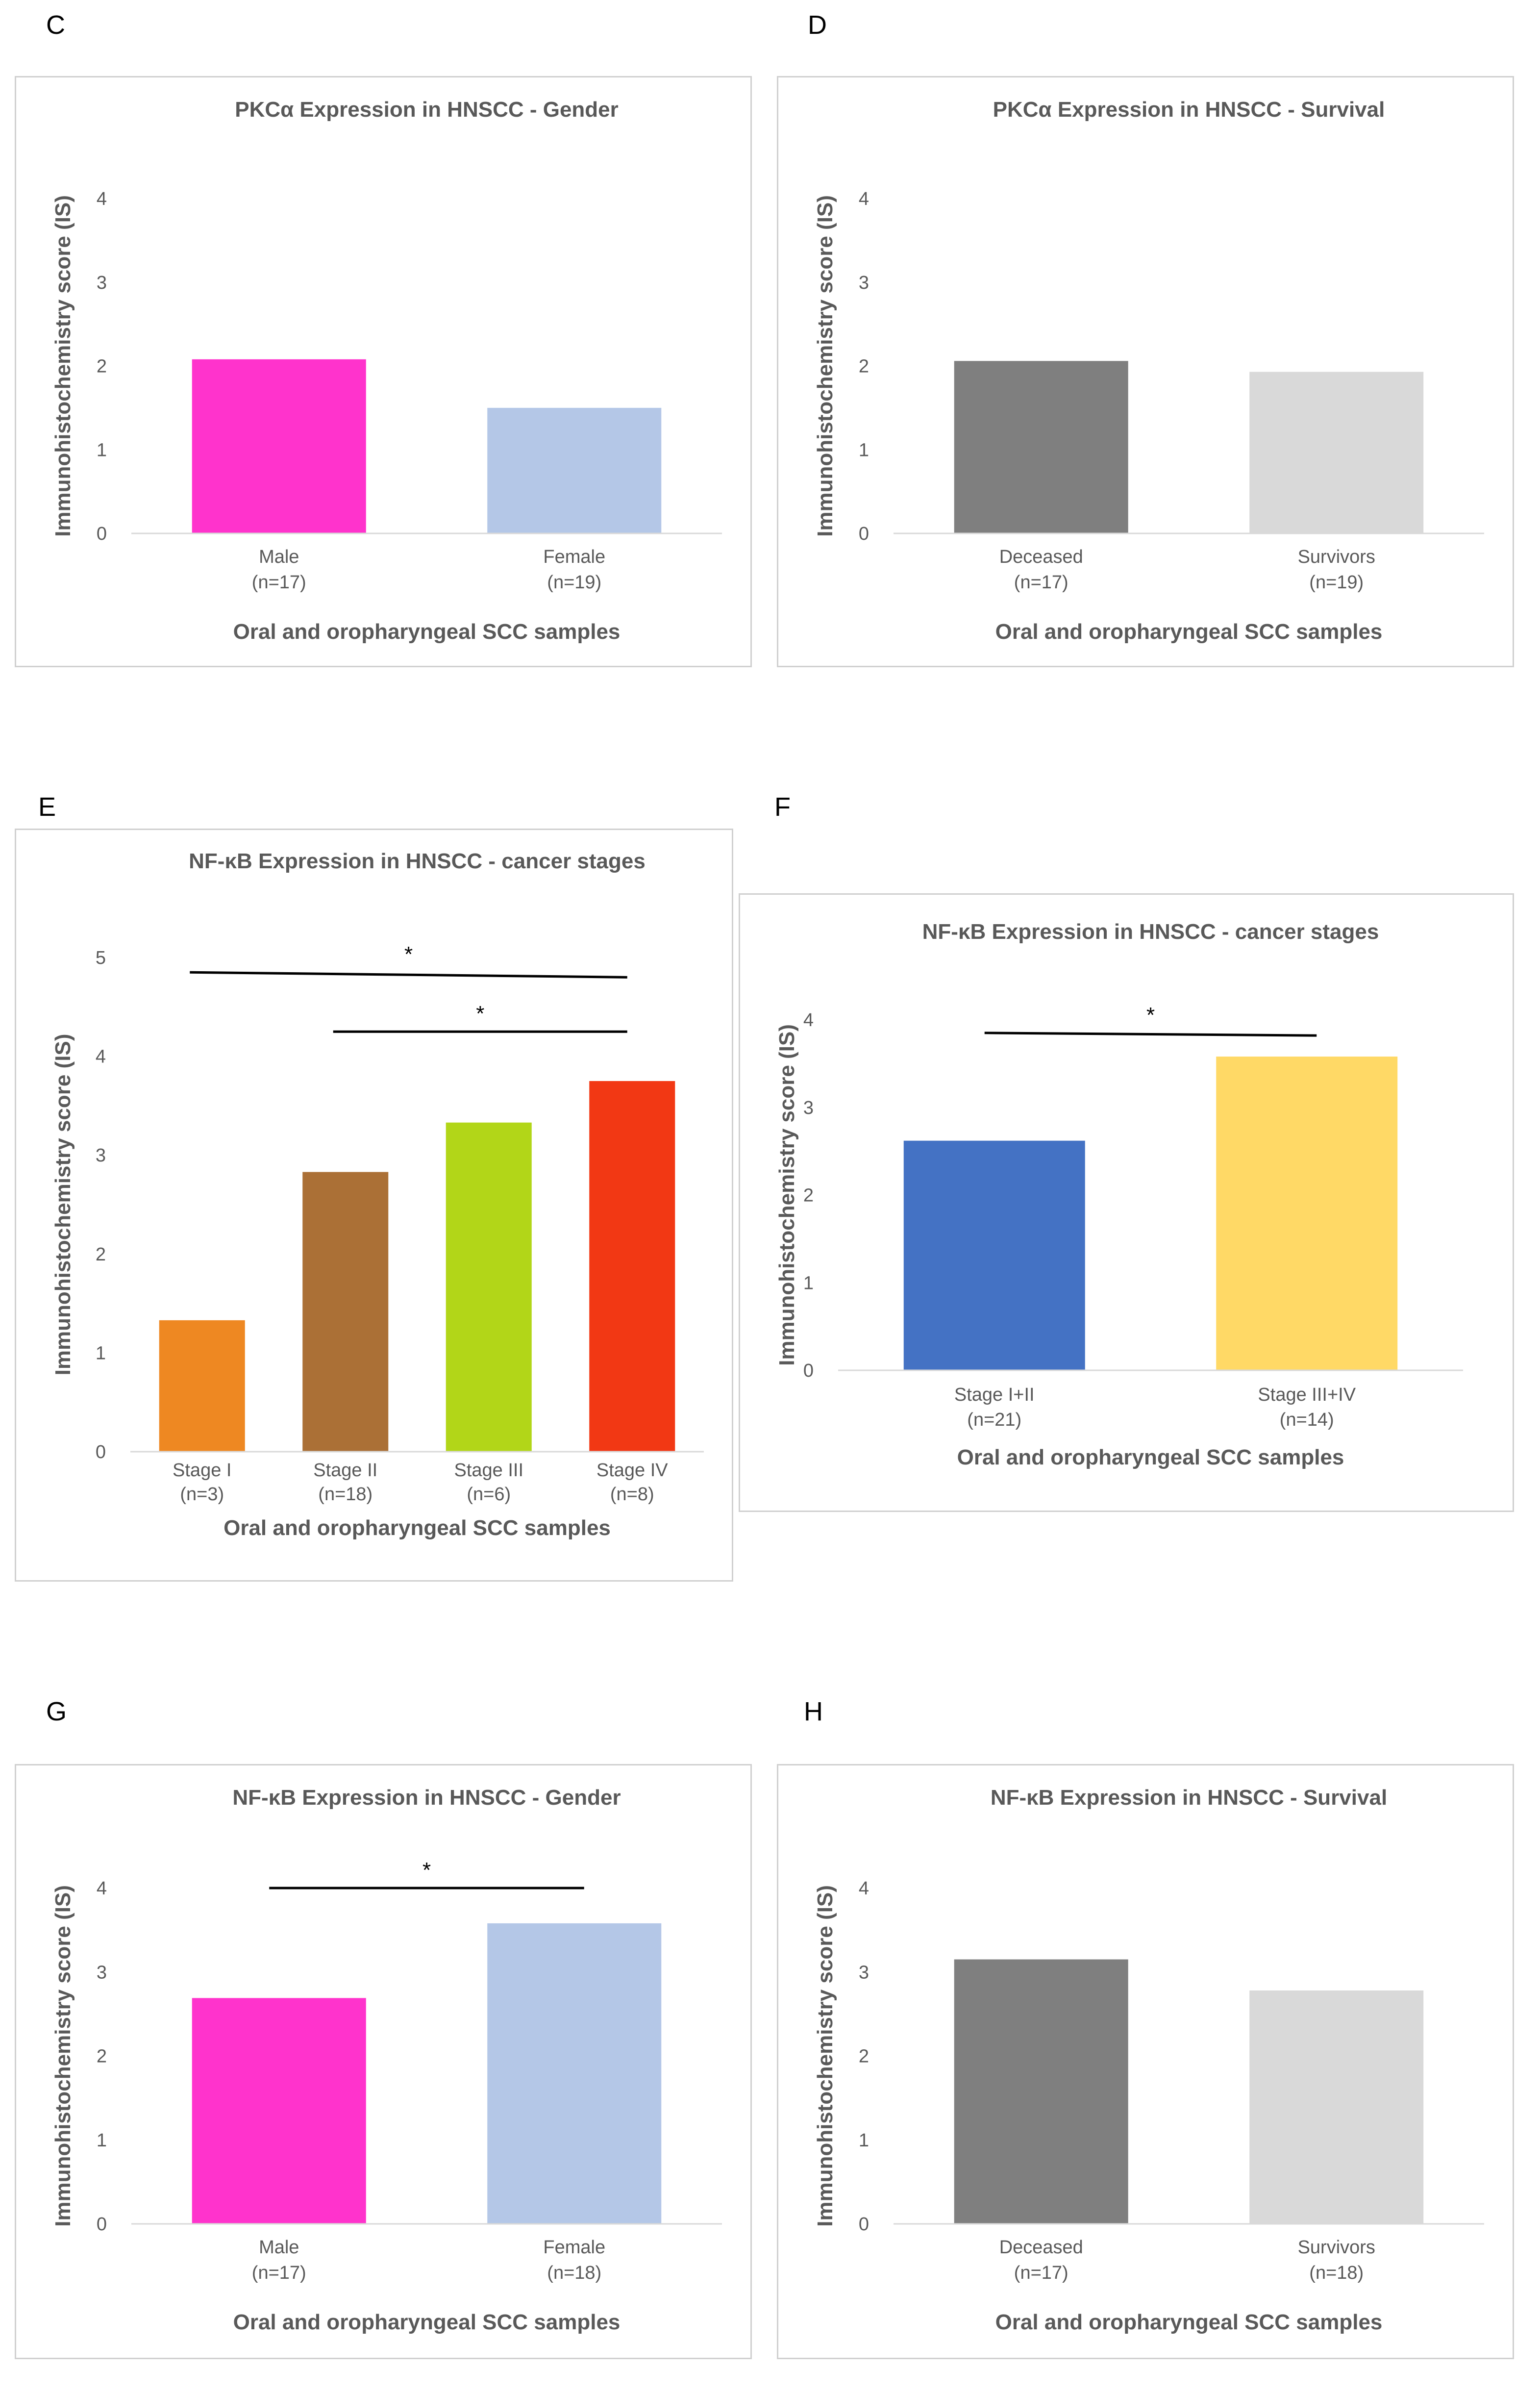 Image resolution: width=1540 pixels, height=2394 pixels. What do you see at coordinates (1307, 1420) in the screenshot?
I see `x-category-count: (n=14)` at bounding box center [1307, 1420].